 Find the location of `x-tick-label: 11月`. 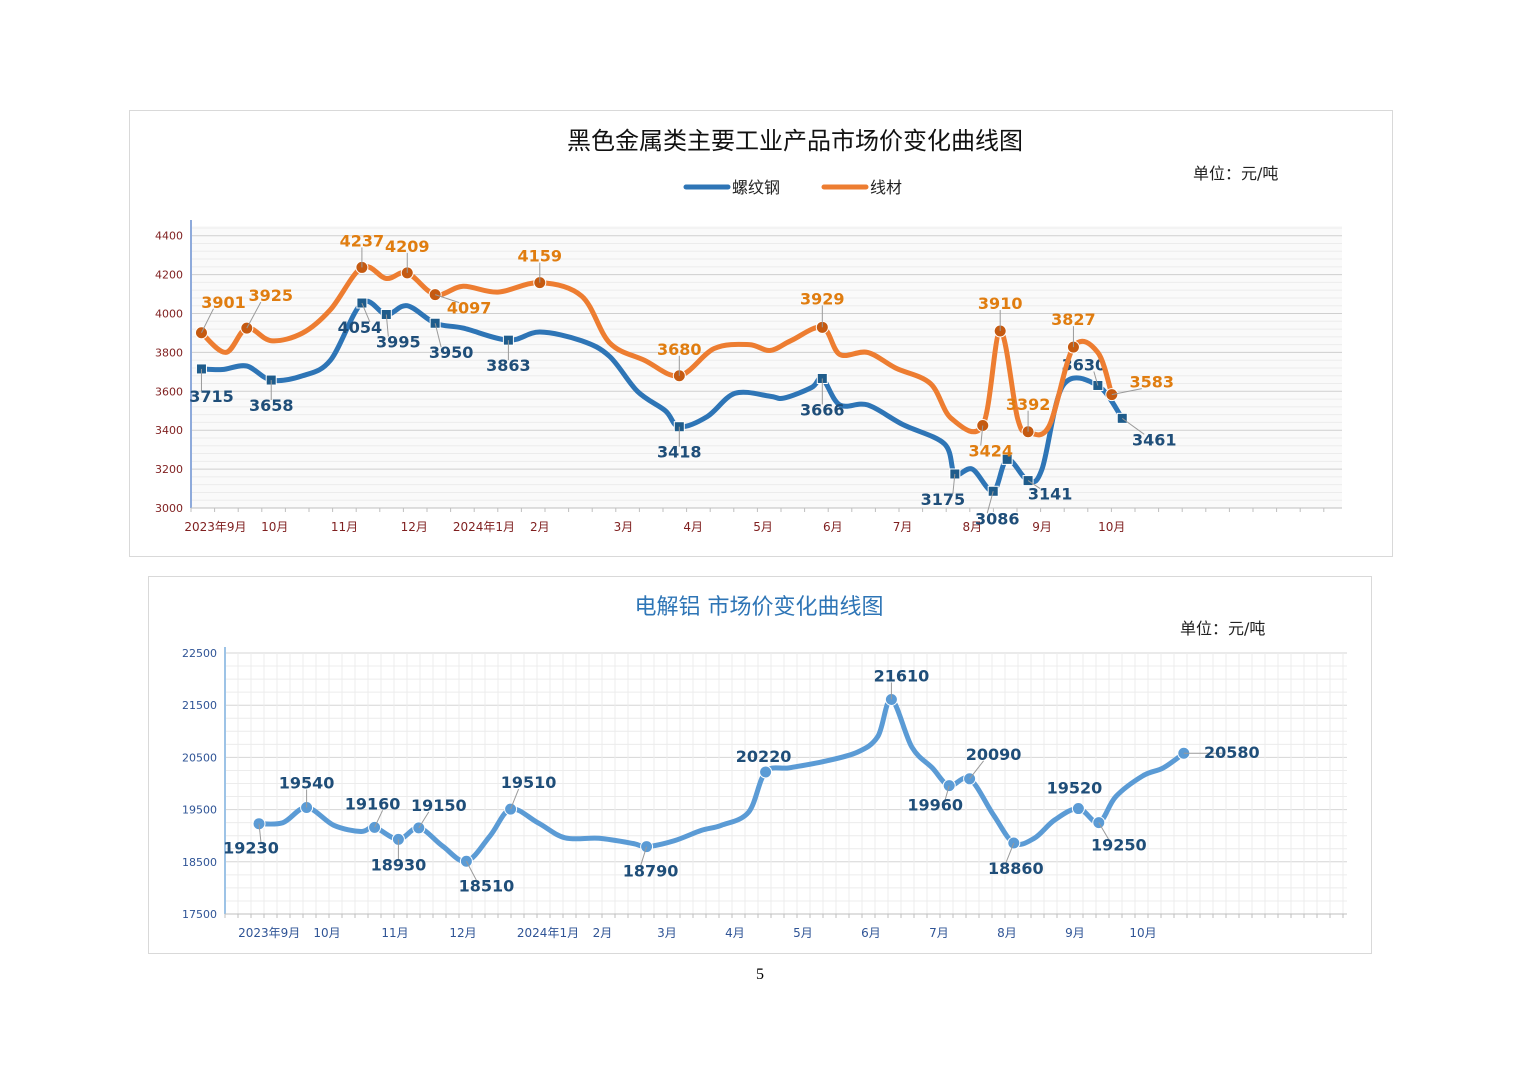

x-tick-label: 11月 is located at coordinates (394, 933).